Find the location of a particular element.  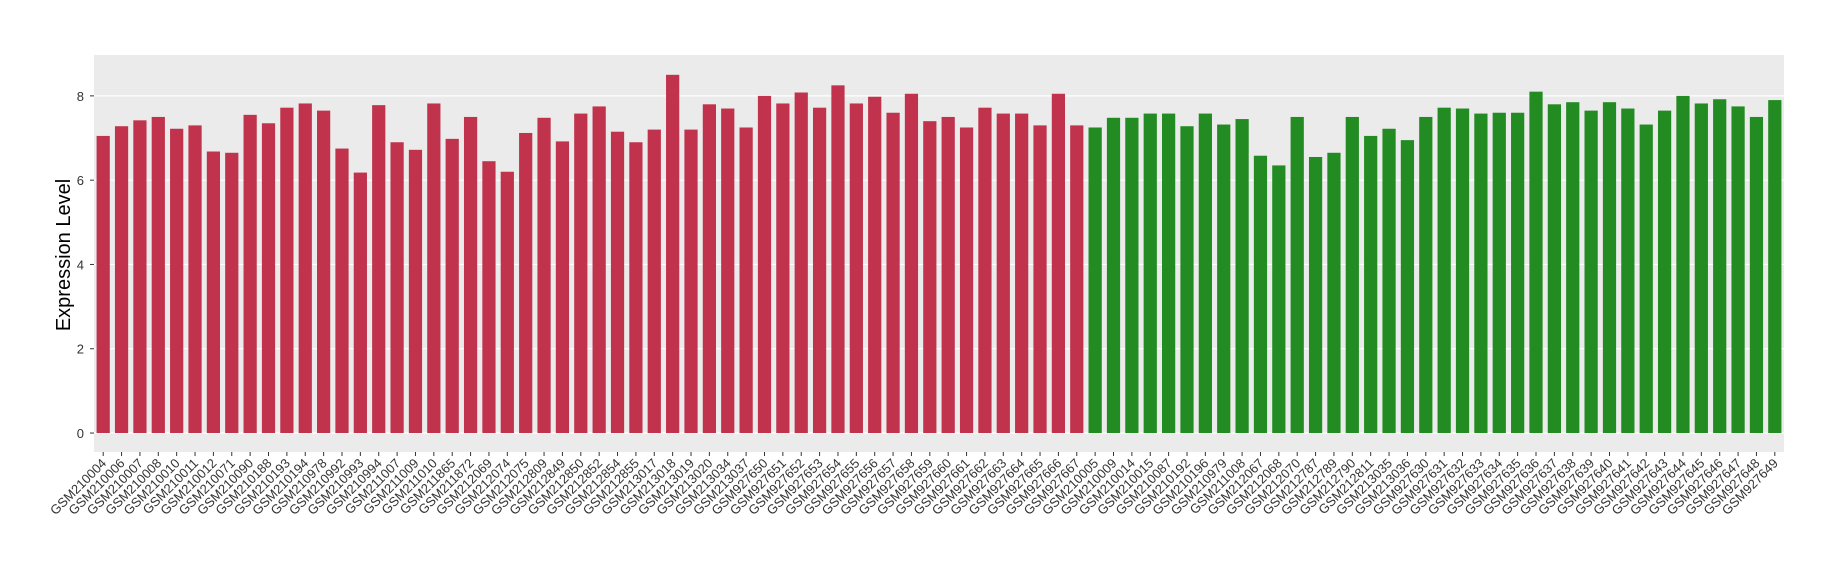

y-tick-label: 2 is located at coordinates (80, 349).